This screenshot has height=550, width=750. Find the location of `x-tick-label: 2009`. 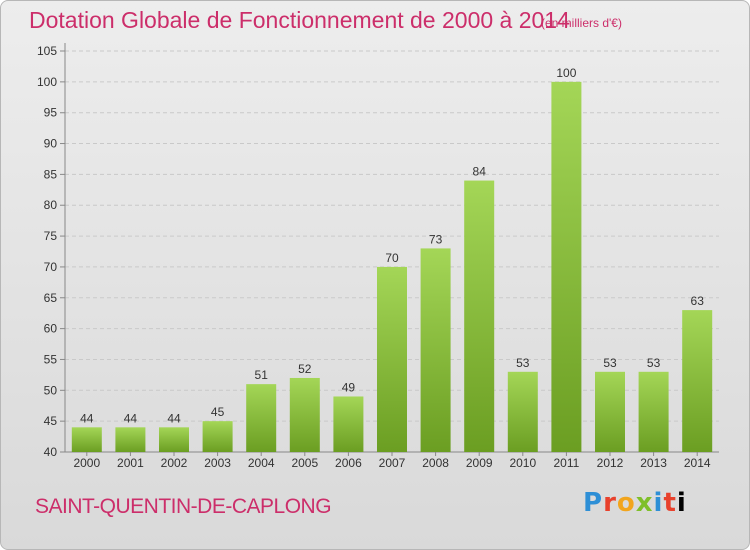

x-tick-label: 2009 is located at coordinates (479, 463).